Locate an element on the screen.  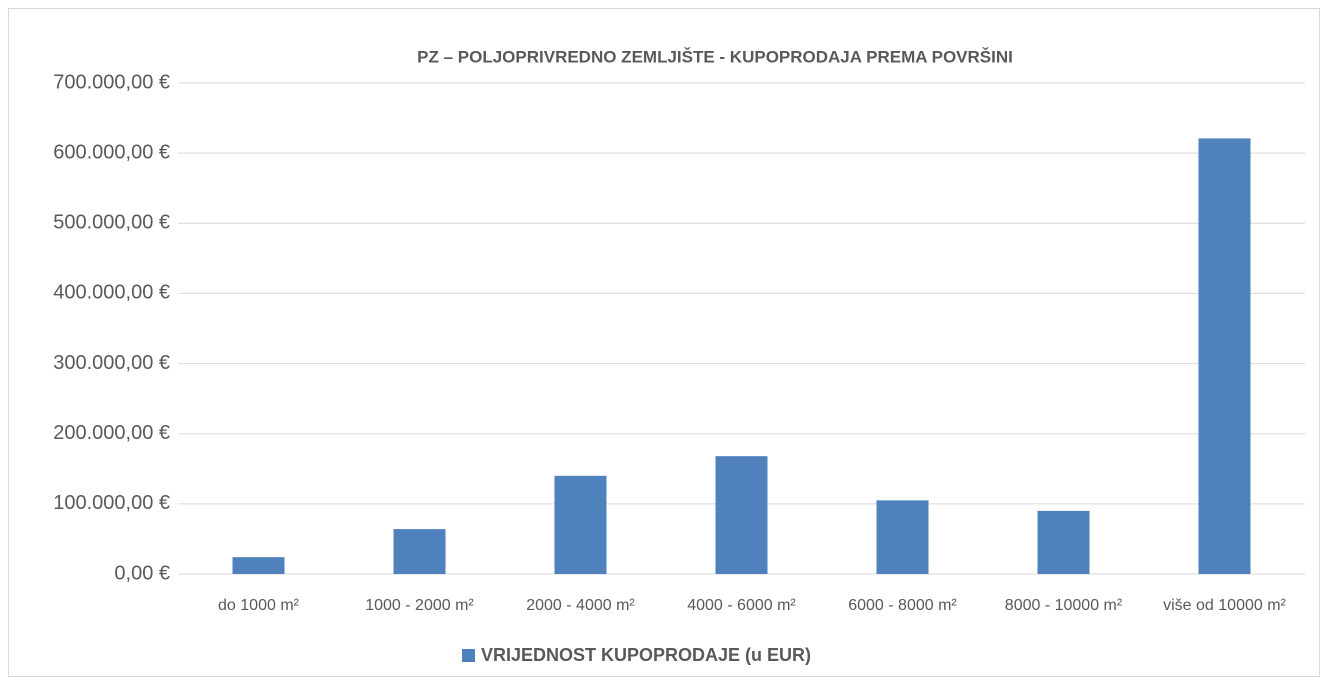
y-tick-label: 300.000,00 € is located at coordinates (111, 363).